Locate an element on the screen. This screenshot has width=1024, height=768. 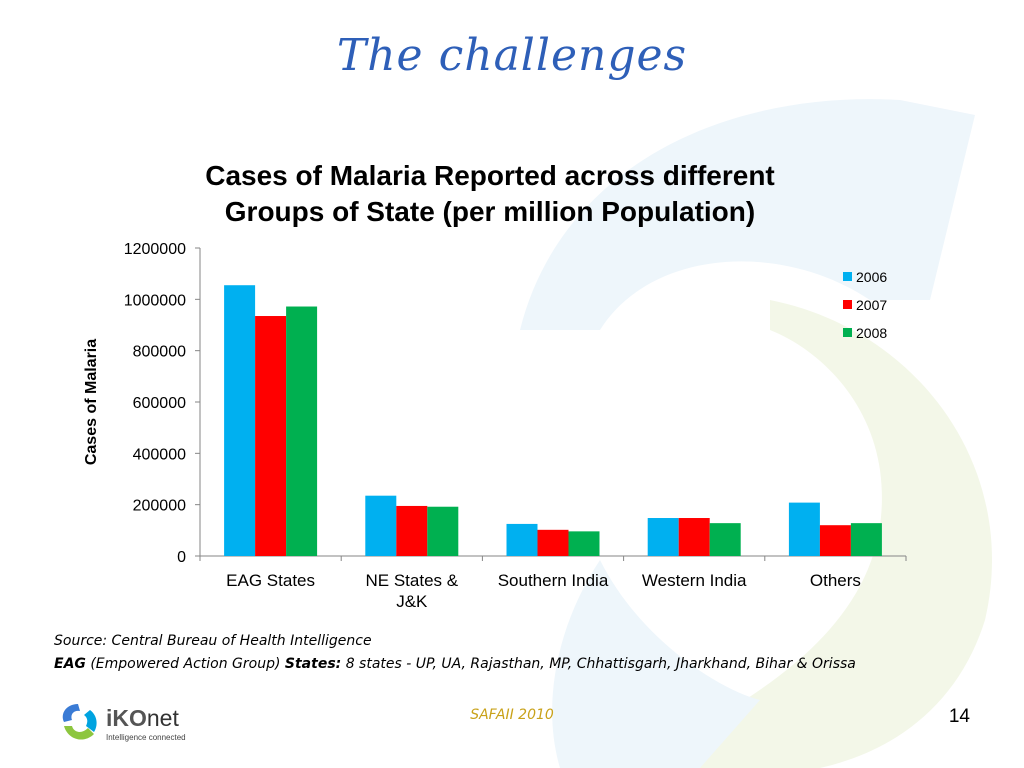
eag-expansion: (Empowered Action Group) is located at coordinates (185, 664).